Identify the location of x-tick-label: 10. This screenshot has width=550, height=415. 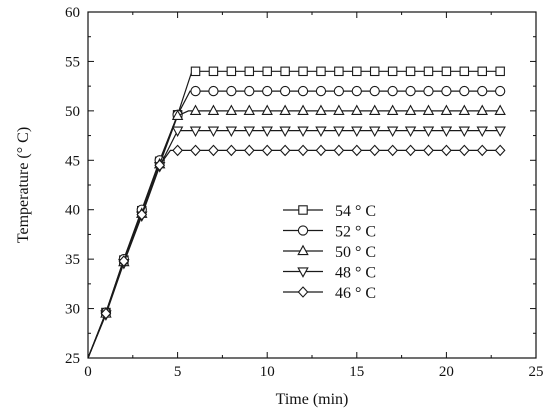
(267, 372).